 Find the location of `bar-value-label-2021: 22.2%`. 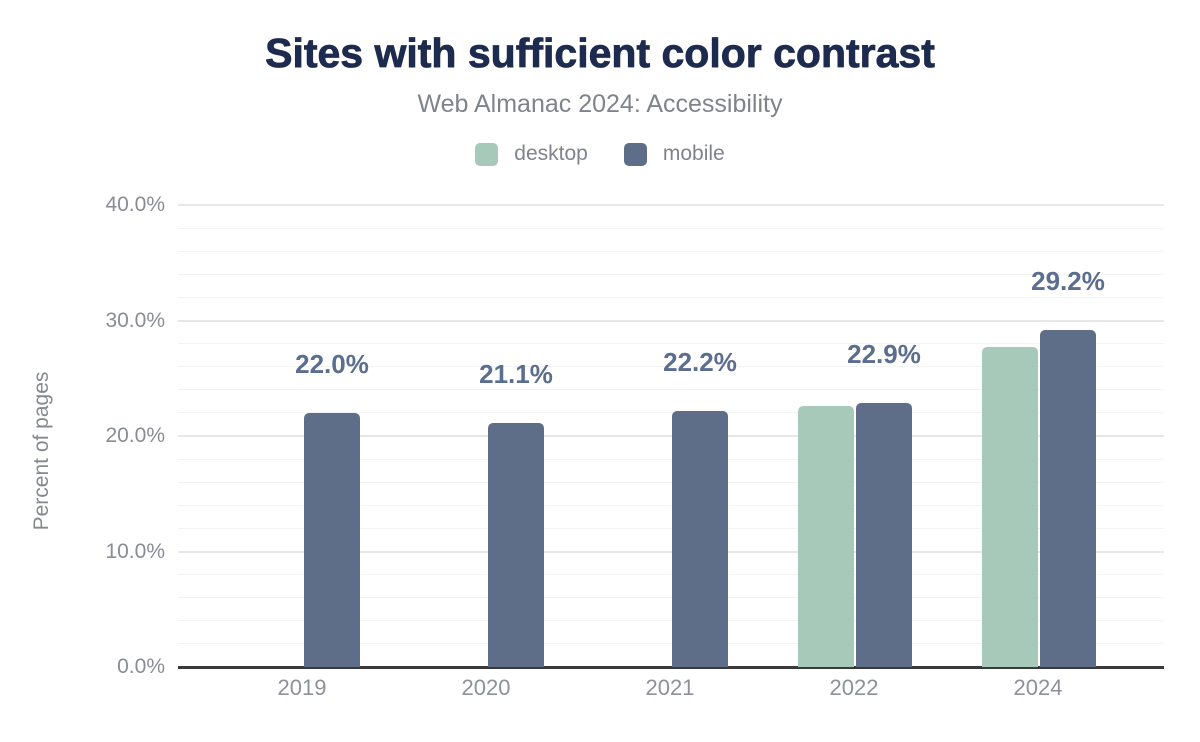

bar-value-label-2021: 22.2% is located at coordinates (700, 361).